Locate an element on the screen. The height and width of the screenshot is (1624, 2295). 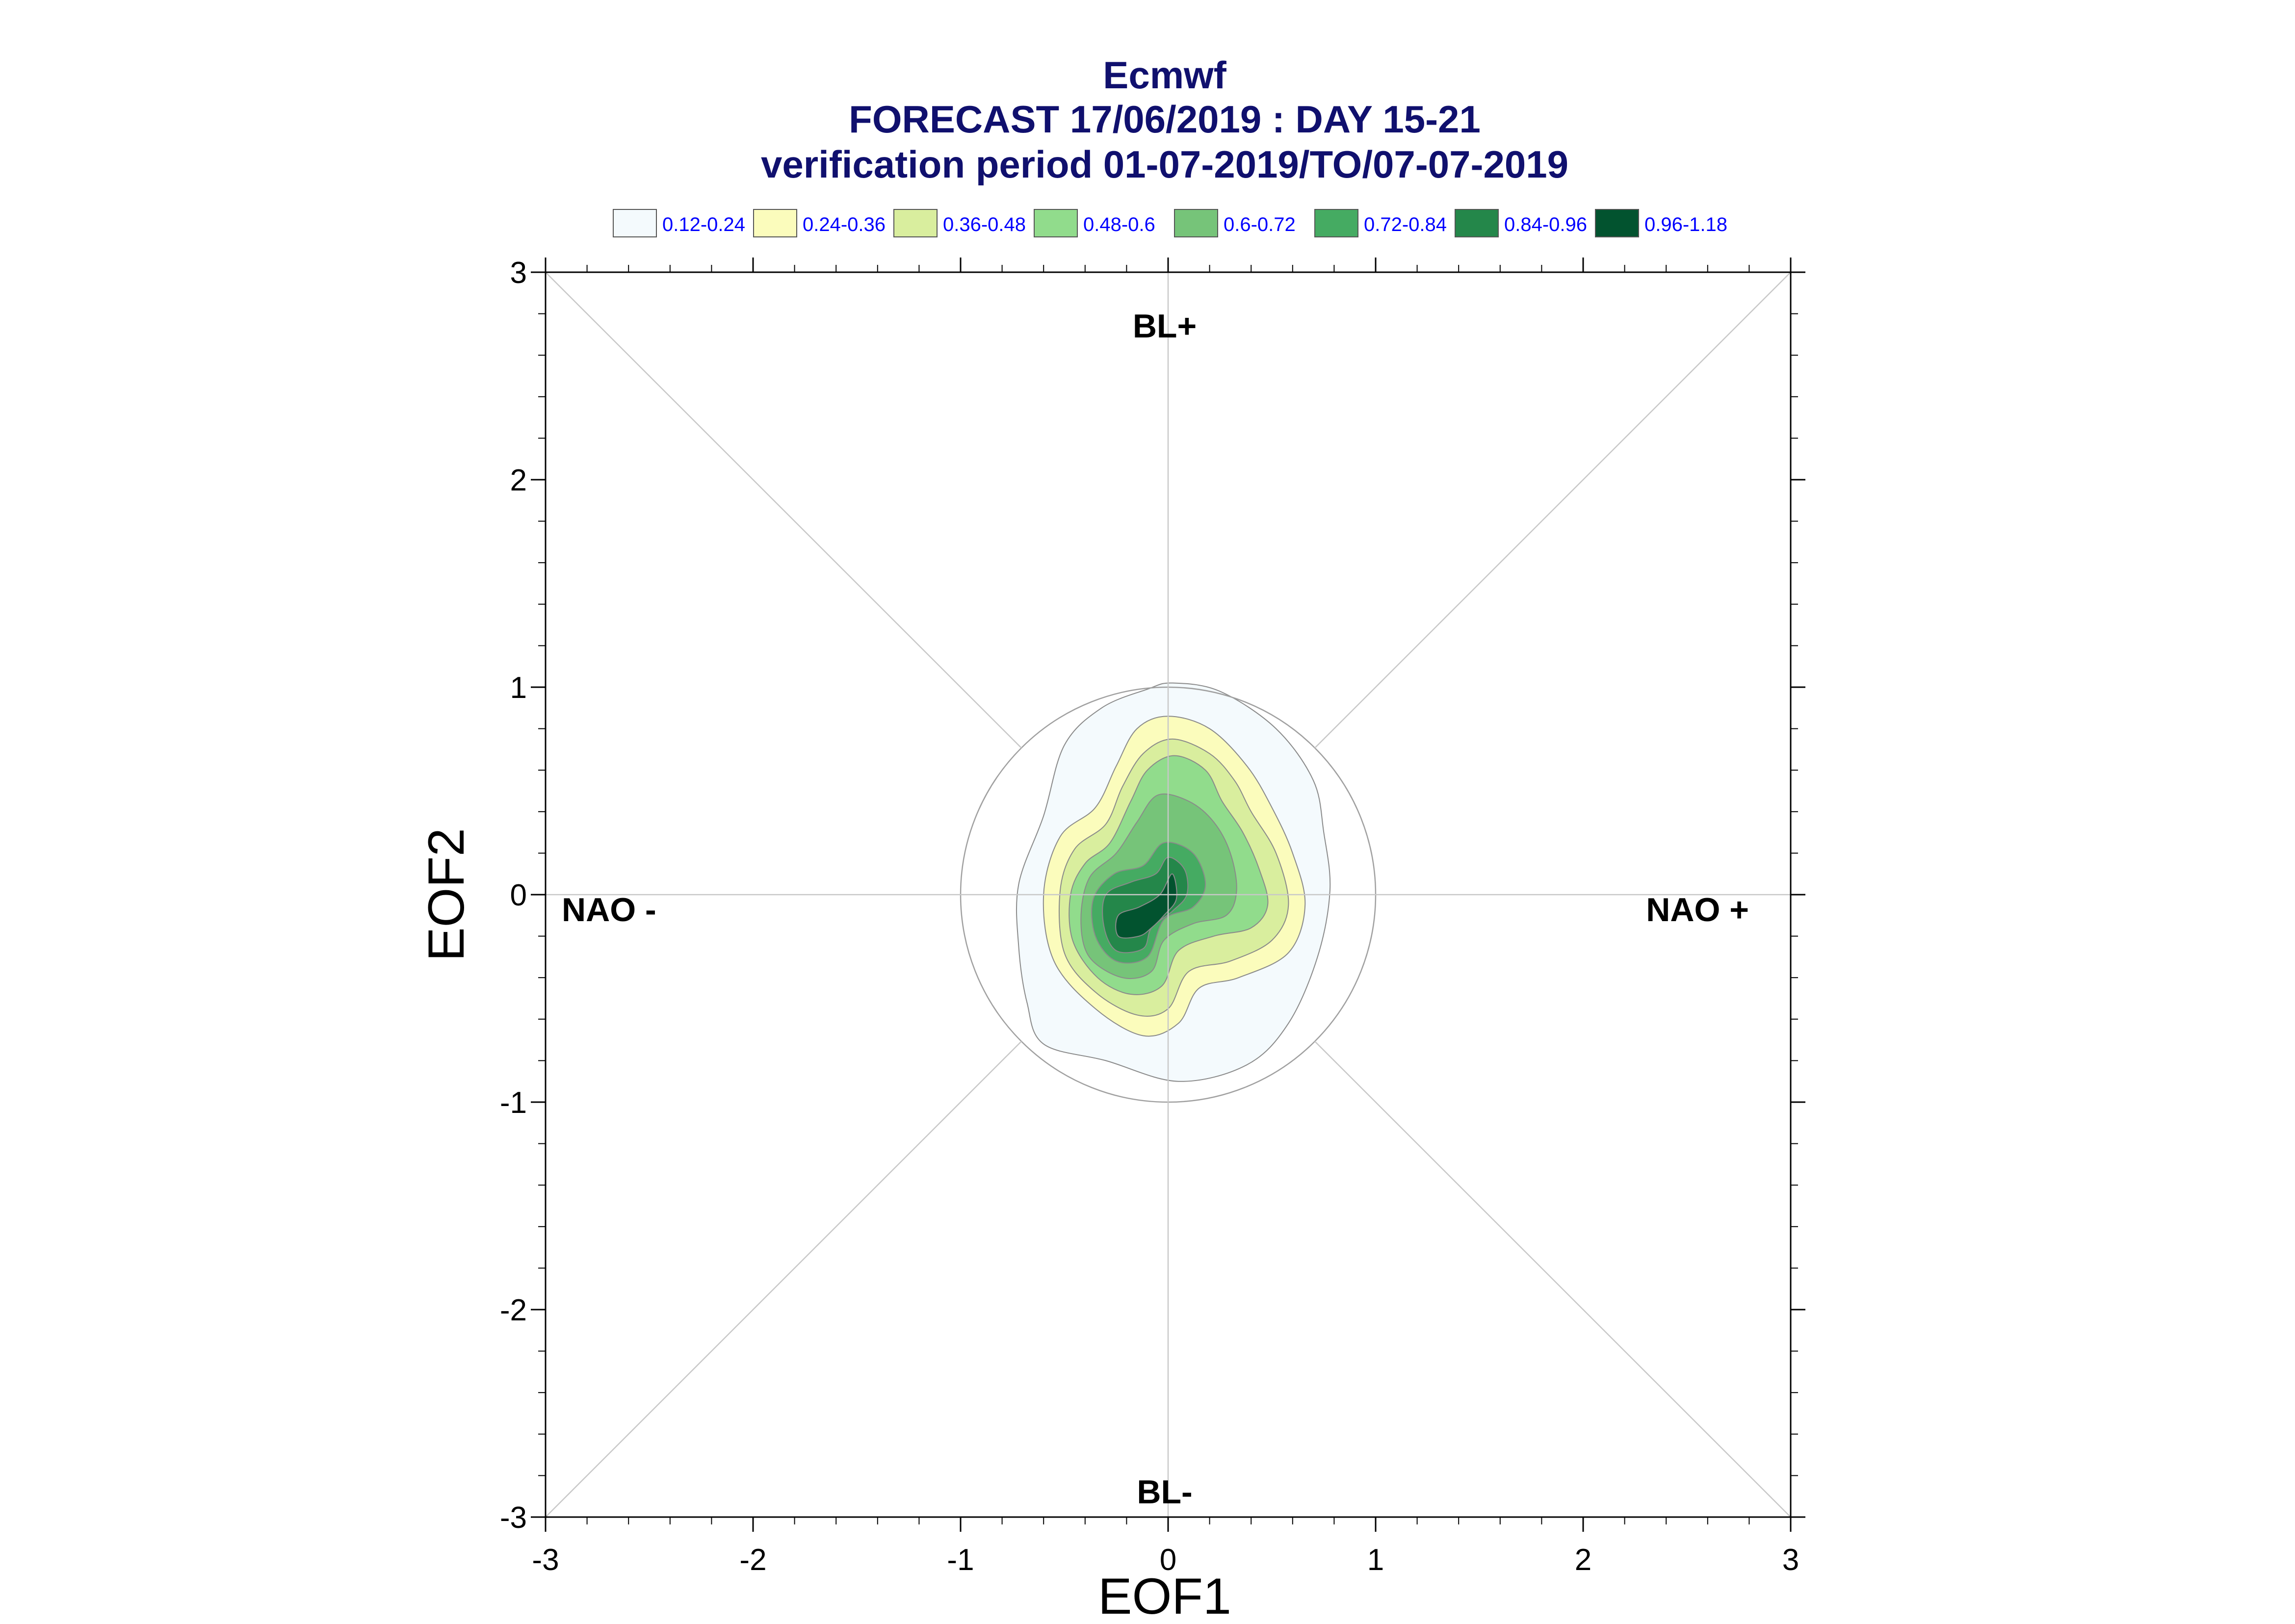
y-axis-title: EOF2 is located at coordinates (446, 894).